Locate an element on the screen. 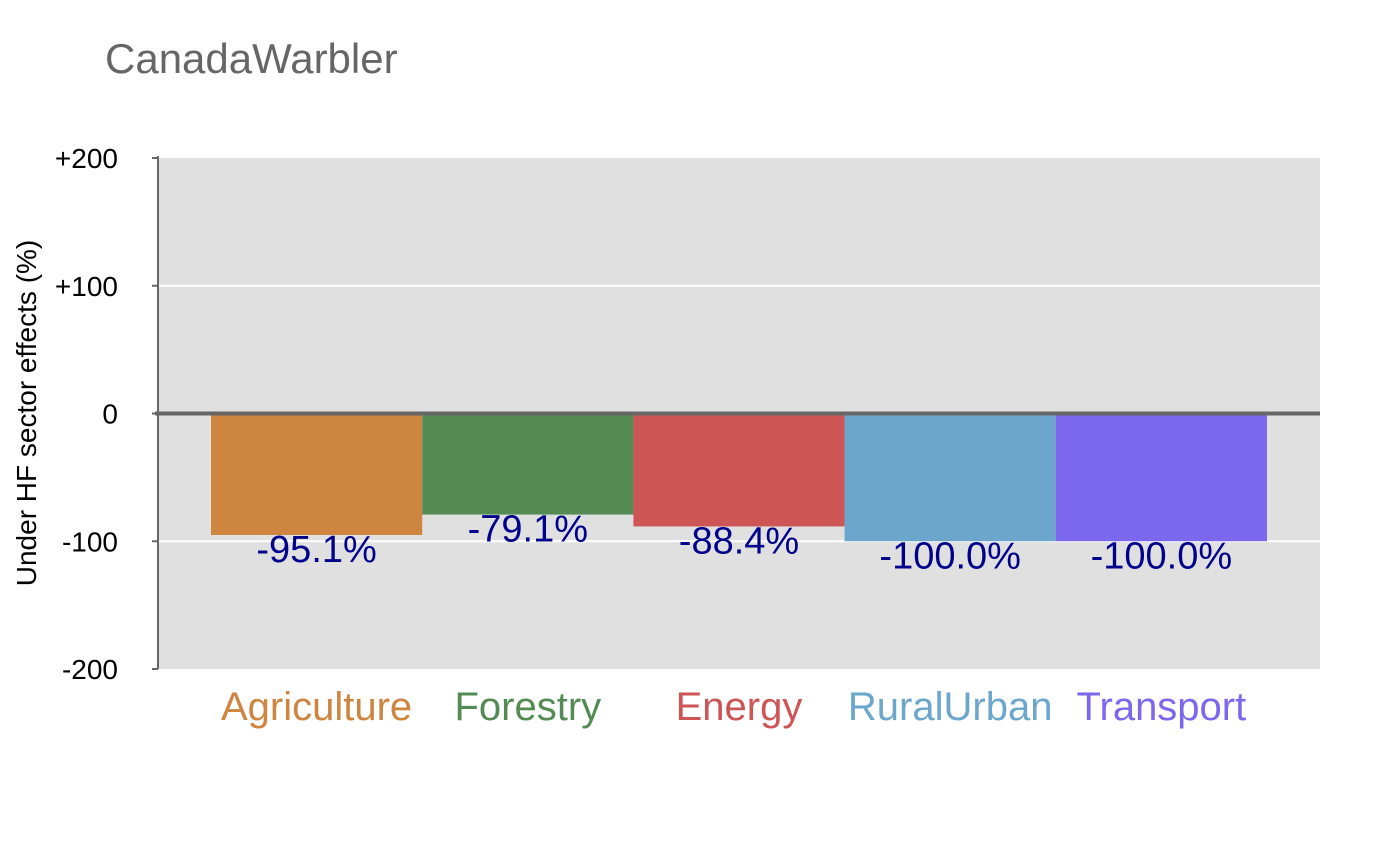 The image size is (1400, 866). value-labels: -95.1% -79.1% -88.4% -100.0% -100.0% is located at coordinates (744, 543).